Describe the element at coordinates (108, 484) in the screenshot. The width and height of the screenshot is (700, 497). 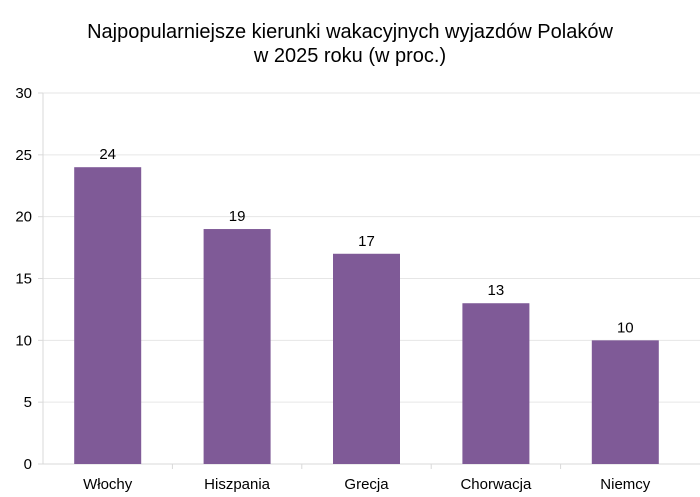
I see `category-label: Włochy` at that location.